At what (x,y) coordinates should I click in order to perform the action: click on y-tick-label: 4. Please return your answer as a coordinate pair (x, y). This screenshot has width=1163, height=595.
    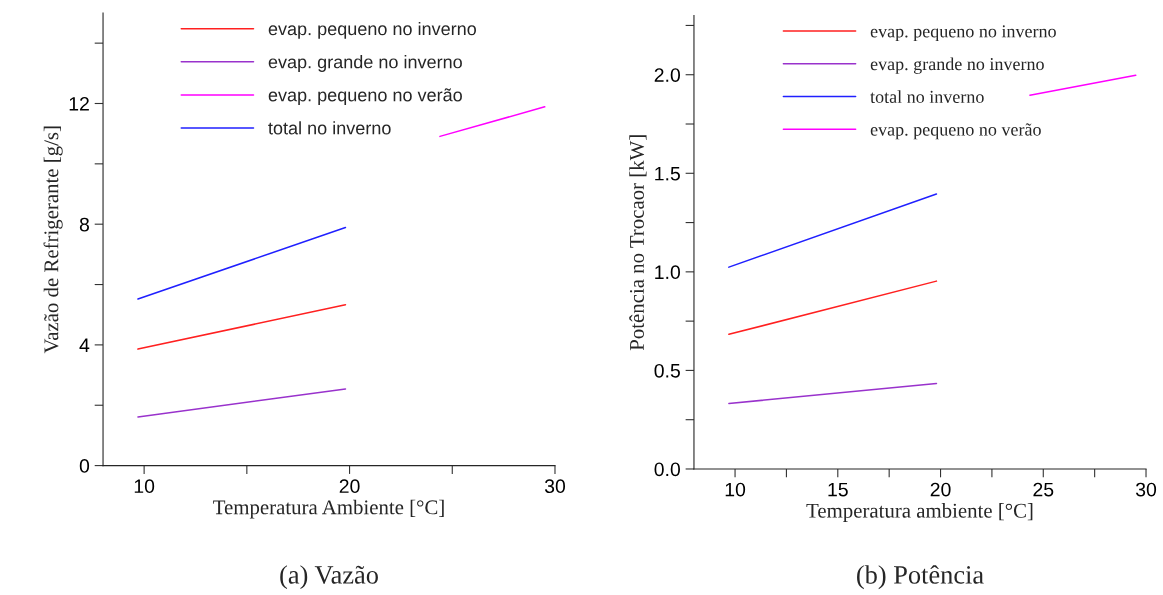
    Looking at the image, I should click on (84, 345).